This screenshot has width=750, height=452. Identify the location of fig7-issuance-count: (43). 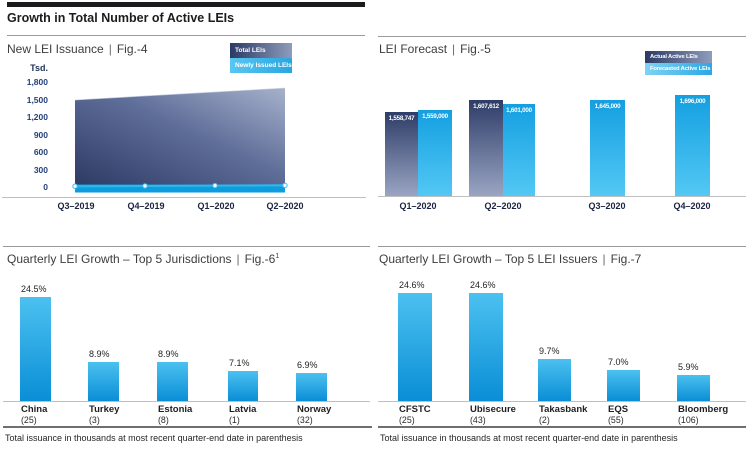
(478, 420).